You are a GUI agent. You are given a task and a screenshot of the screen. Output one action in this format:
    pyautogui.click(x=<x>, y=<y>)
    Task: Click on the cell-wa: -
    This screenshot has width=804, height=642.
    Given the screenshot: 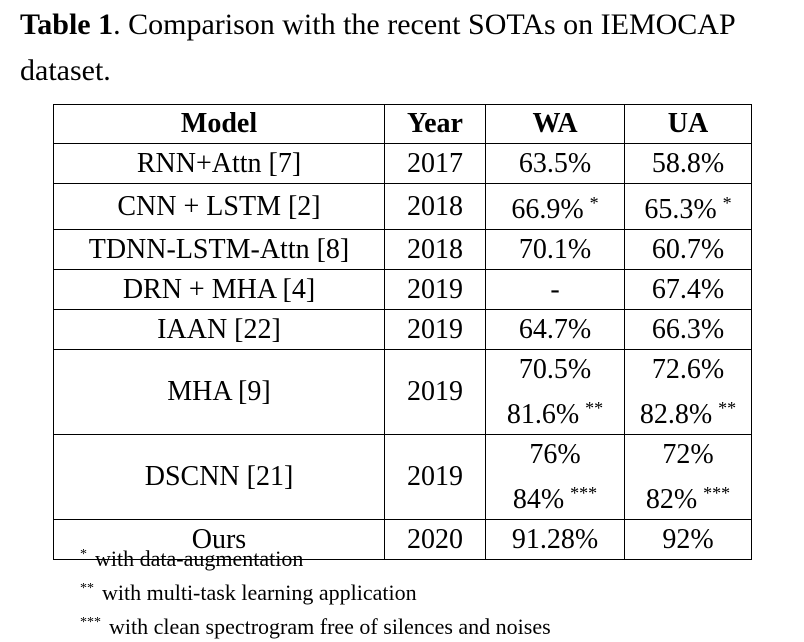 What is the action you would take?
    pyautogui.click(x=555, y=289)
    